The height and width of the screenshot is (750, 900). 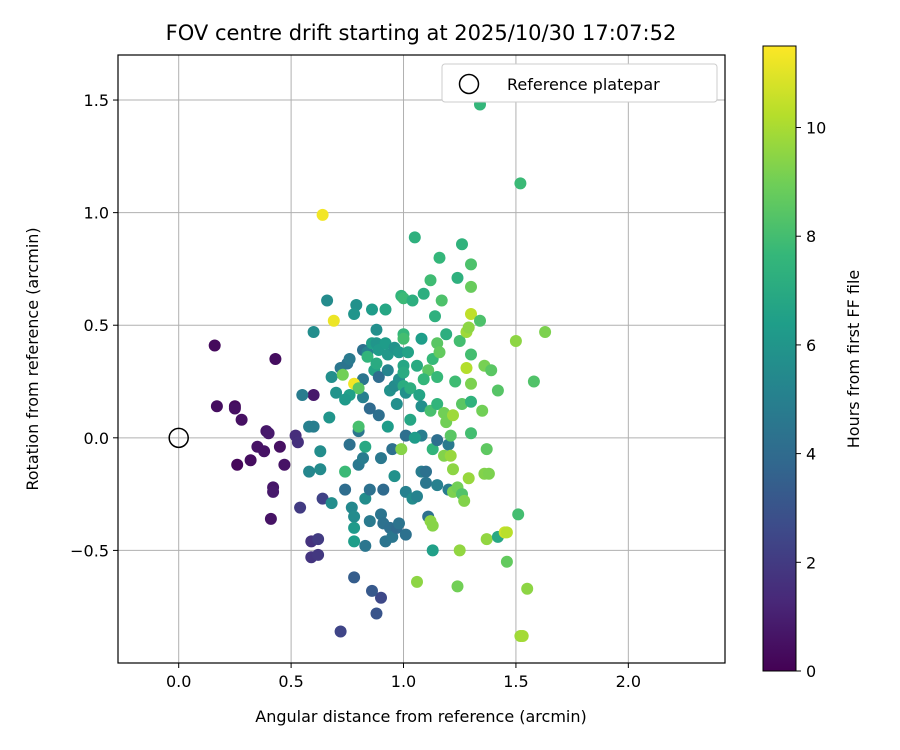 I want to click on y-tick-label: 0.5, so click(x=96, y=325).